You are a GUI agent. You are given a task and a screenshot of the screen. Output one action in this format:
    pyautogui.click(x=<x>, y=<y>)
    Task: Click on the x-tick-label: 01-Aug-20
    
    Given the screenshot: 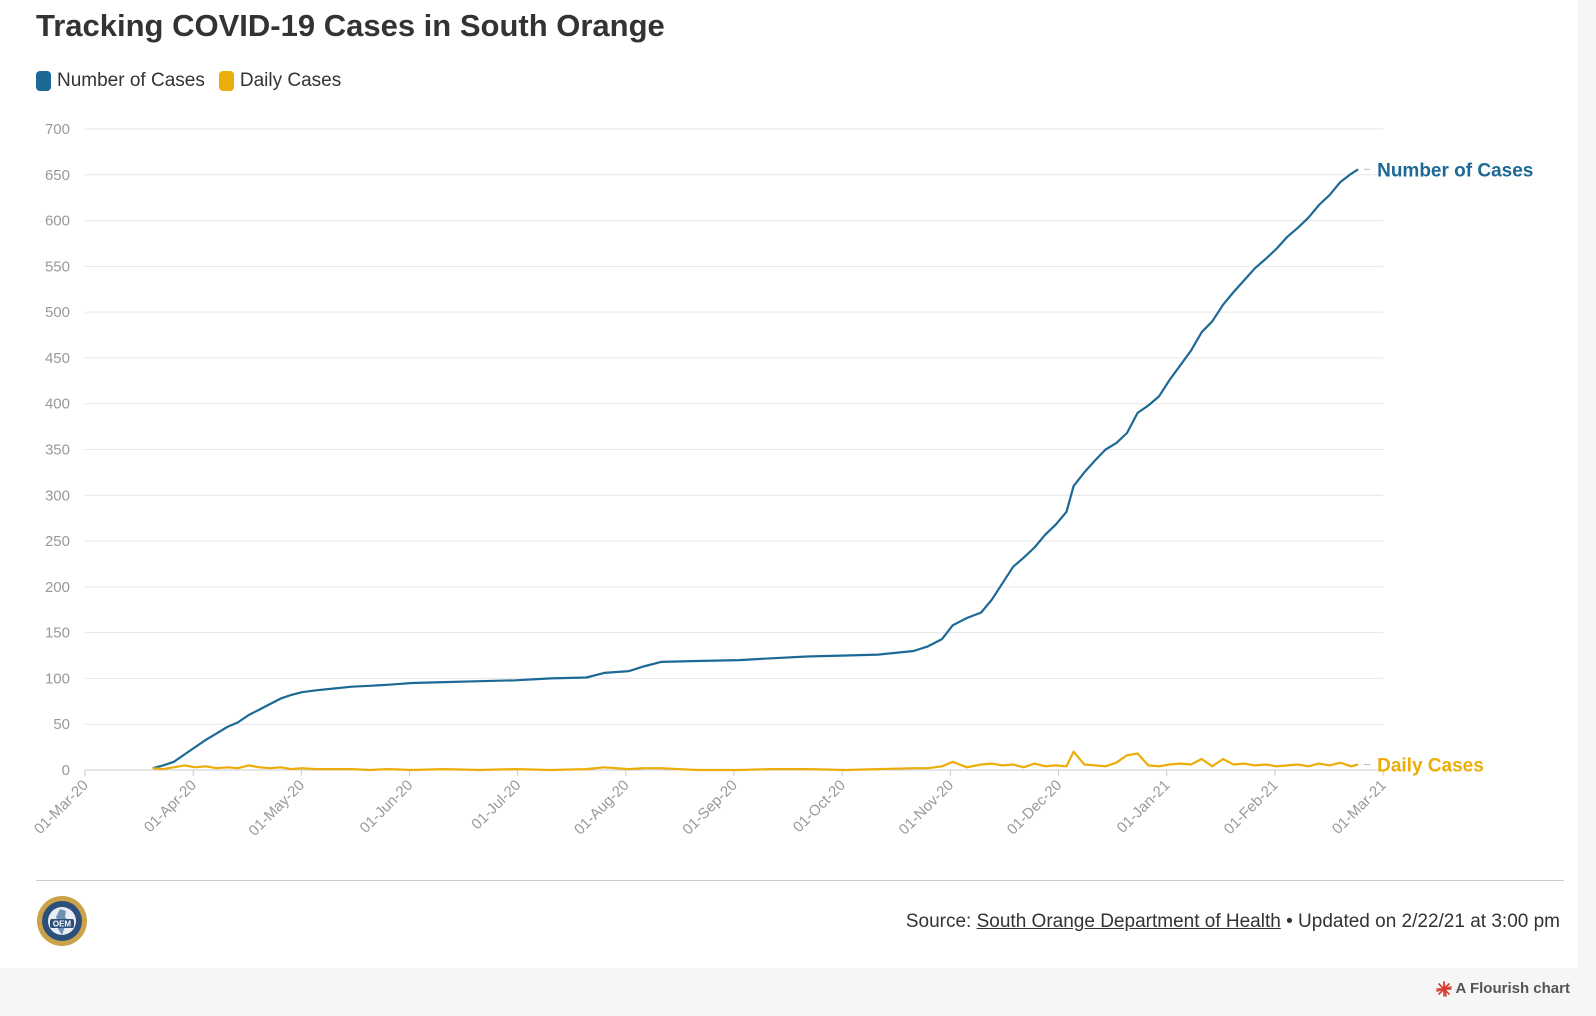 What is the action you would take?
    pyautogui.click(x=602, y=808)
    